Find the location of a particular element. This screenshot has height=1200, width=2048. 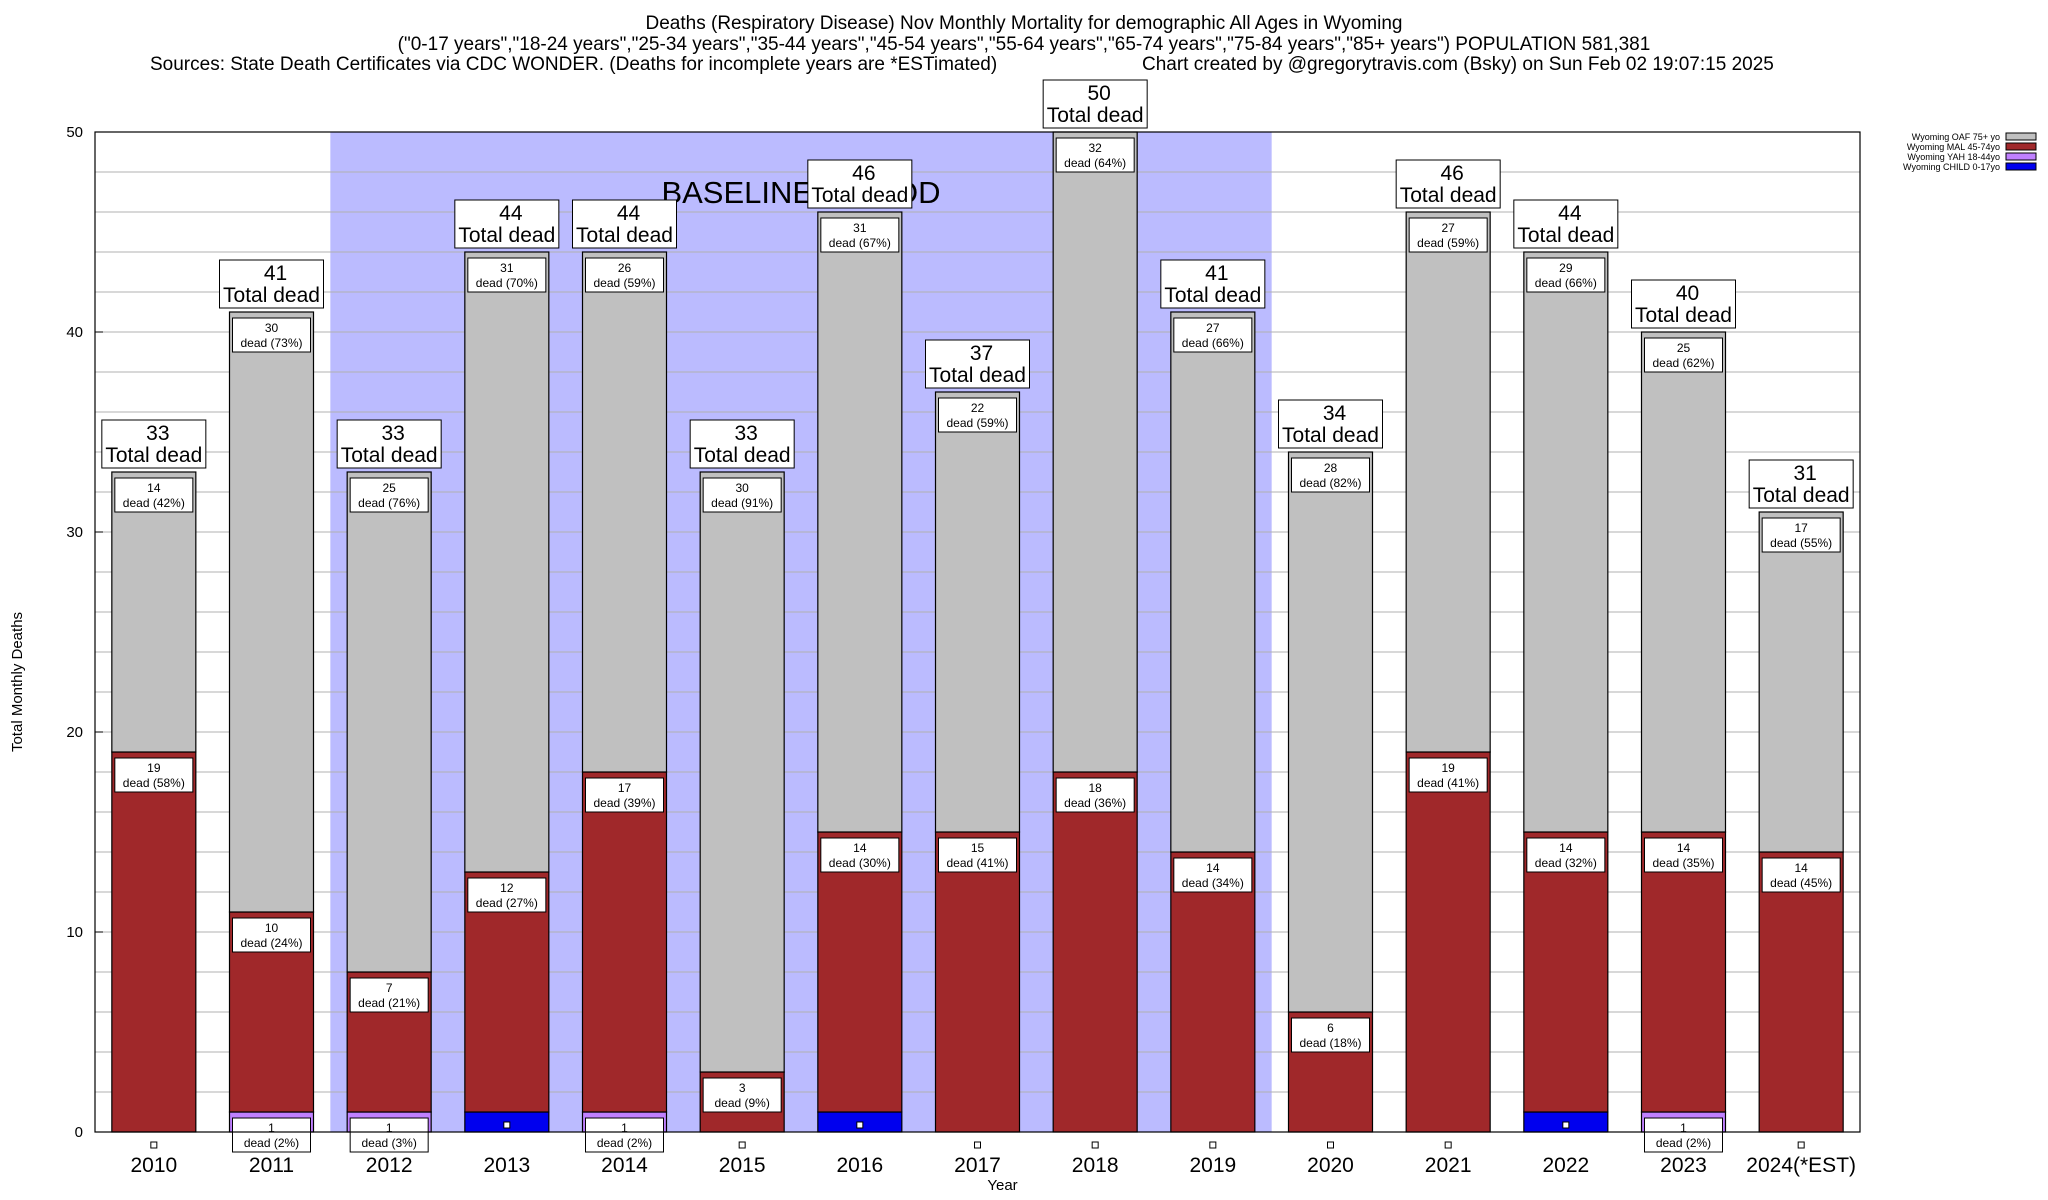

segment-label-percent: dead (82%) is located at coordinates (1330, 483).